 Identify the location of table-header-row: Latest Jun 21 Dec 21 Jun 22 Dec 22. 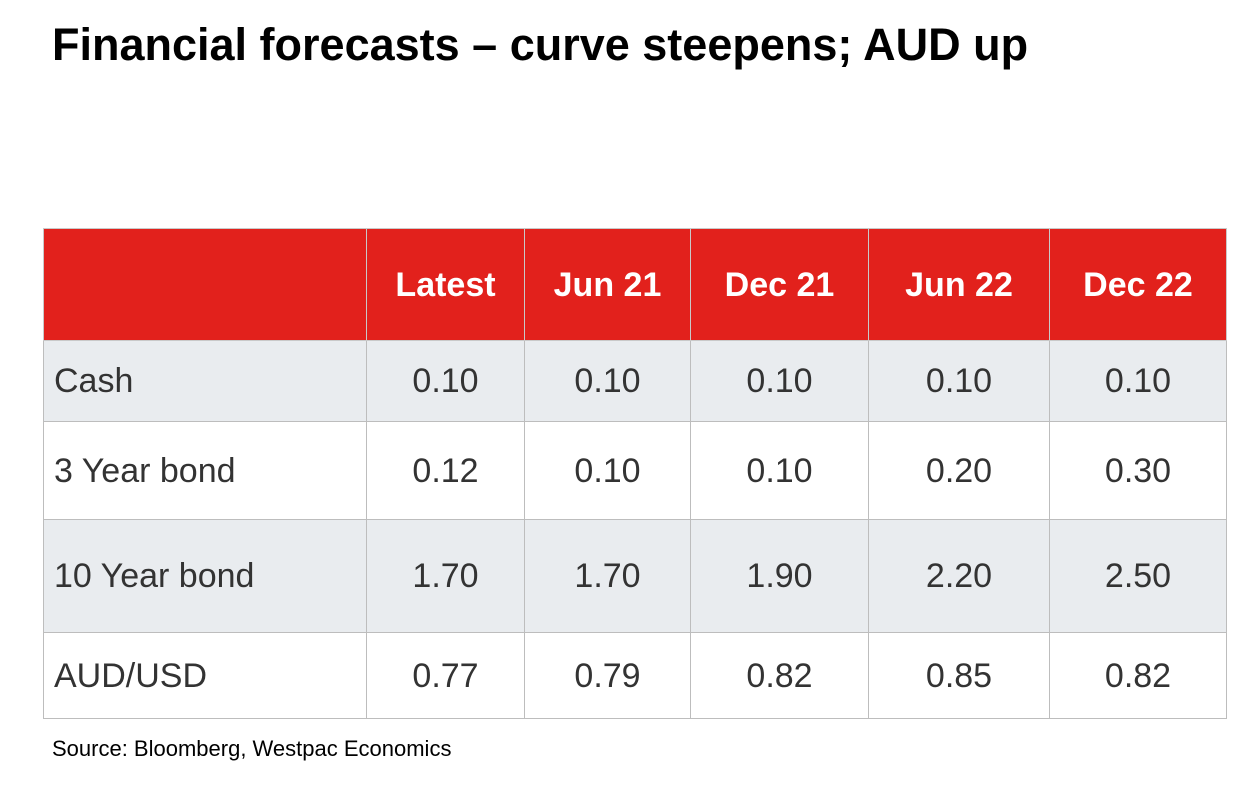
(635, 284).